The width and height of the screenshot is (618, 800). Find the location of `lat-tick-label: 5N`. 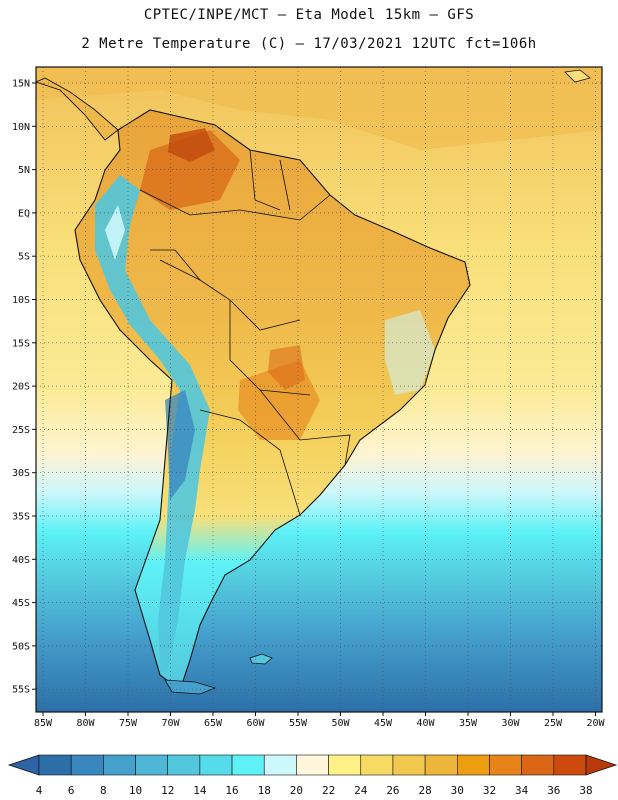

lat-tick-label: 5N is located at coordinates (24, 170).